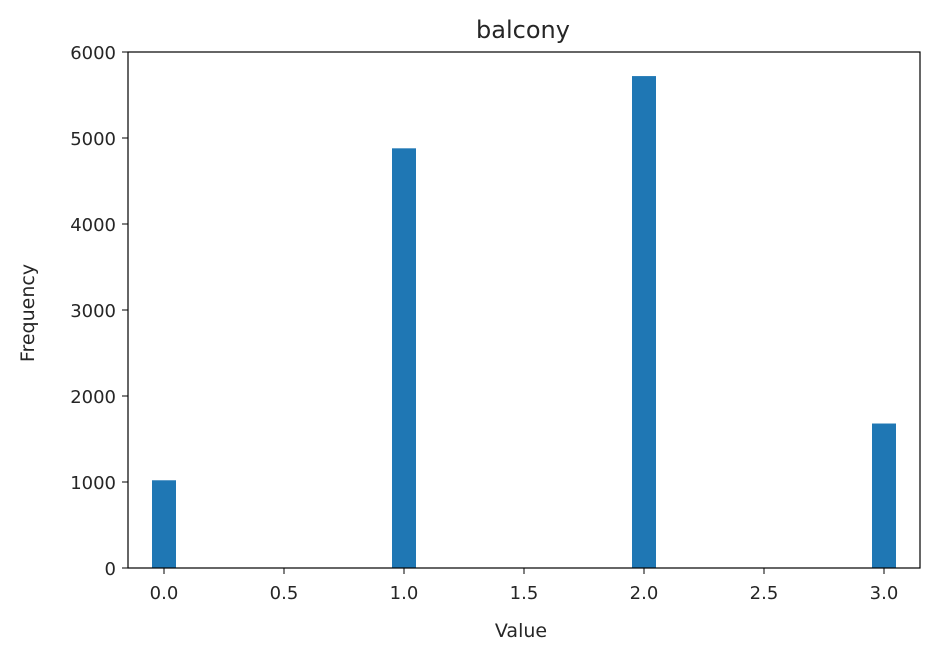  Describe the element at coordinates (524, 593) in the screenshot. I see `x-tick-label: 1.5` at that location.